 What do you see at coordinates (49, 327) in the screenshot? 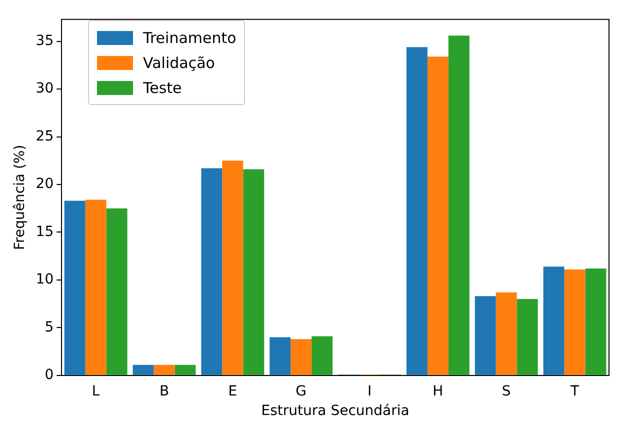
I see `y-tick-label: 5` at bounding box center [49, 327].